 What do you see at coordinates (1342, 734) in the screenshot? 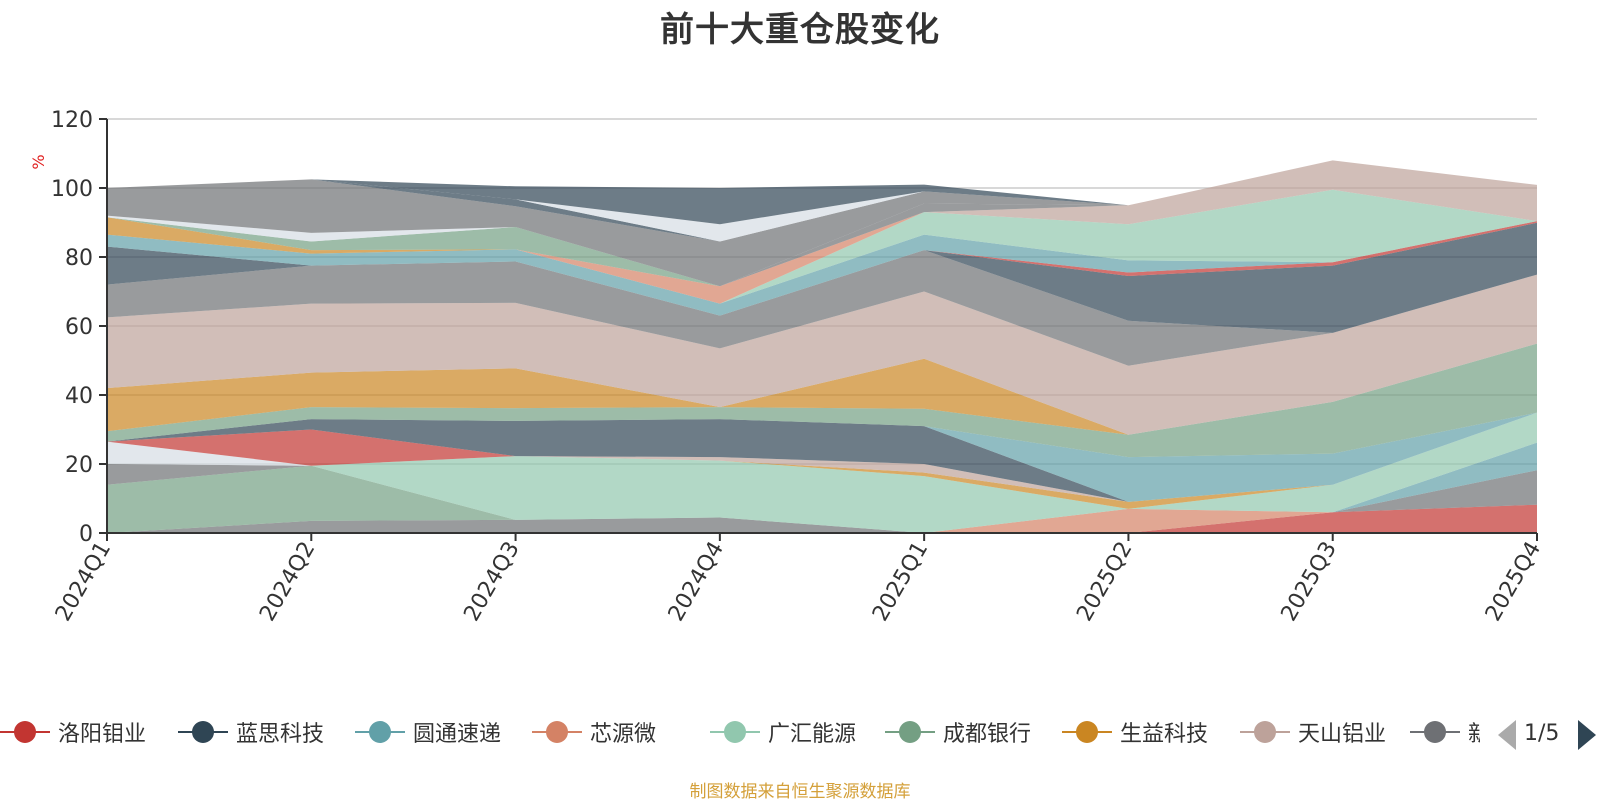
I see `legend-label: 天山铝业` at bounding box center [1342, 734].